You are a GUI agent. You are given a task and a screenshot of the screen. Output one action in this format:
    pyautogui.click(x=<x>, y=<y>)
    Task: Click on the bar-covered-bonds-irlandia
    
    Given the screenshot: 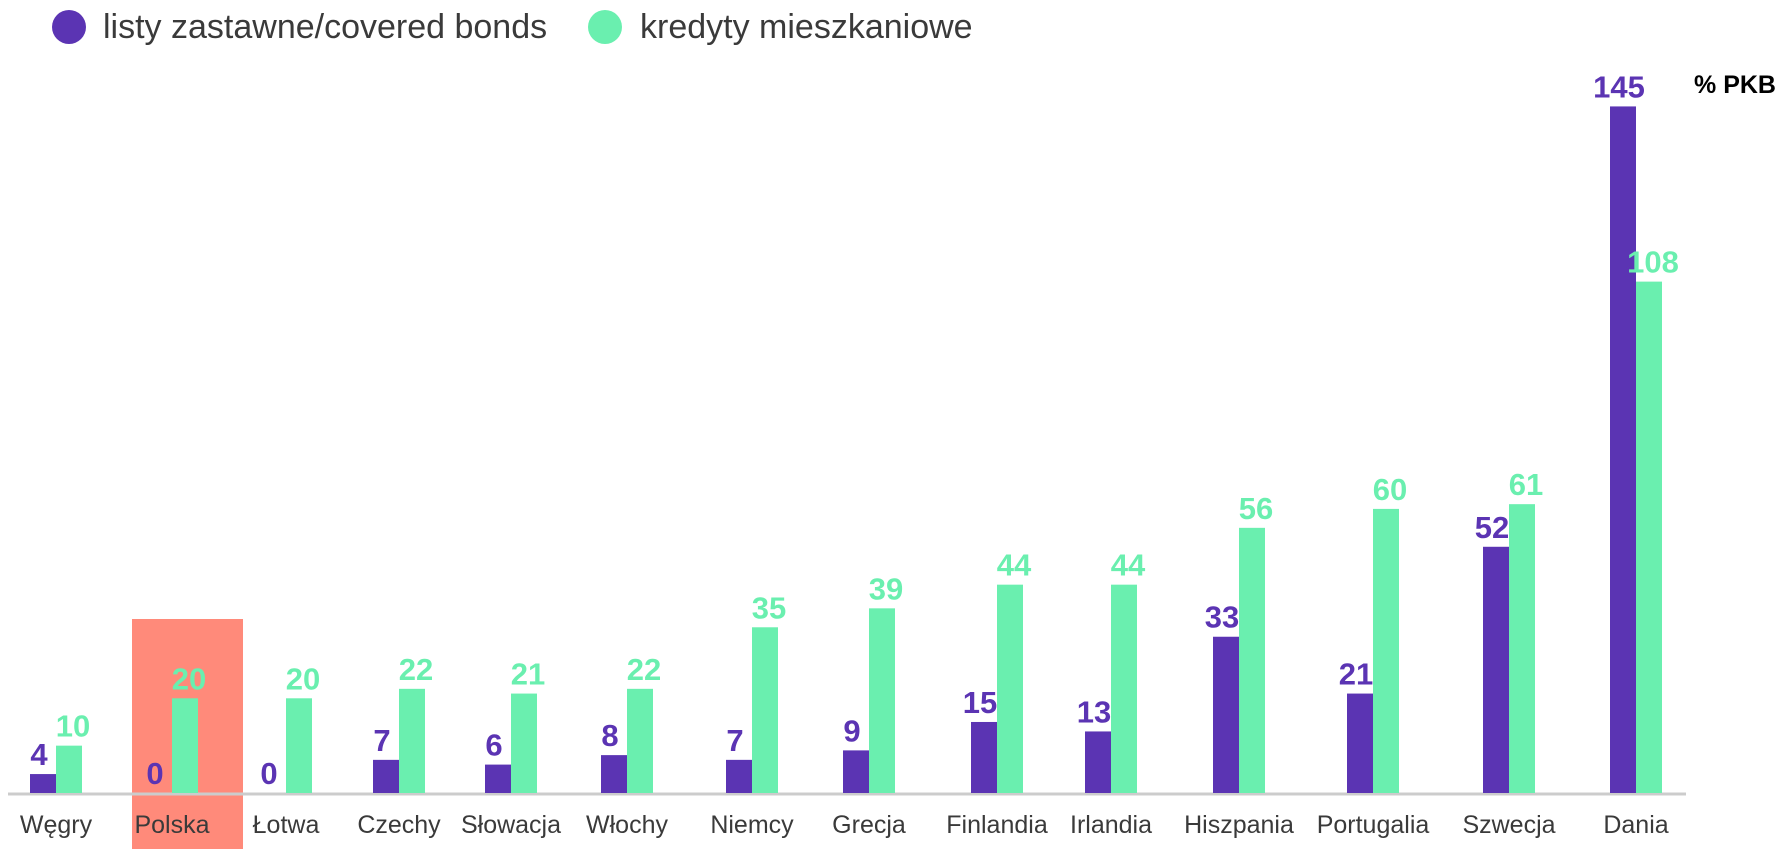 What is the action you would take?
    pyautogui.click(x=1098, y=762)
    